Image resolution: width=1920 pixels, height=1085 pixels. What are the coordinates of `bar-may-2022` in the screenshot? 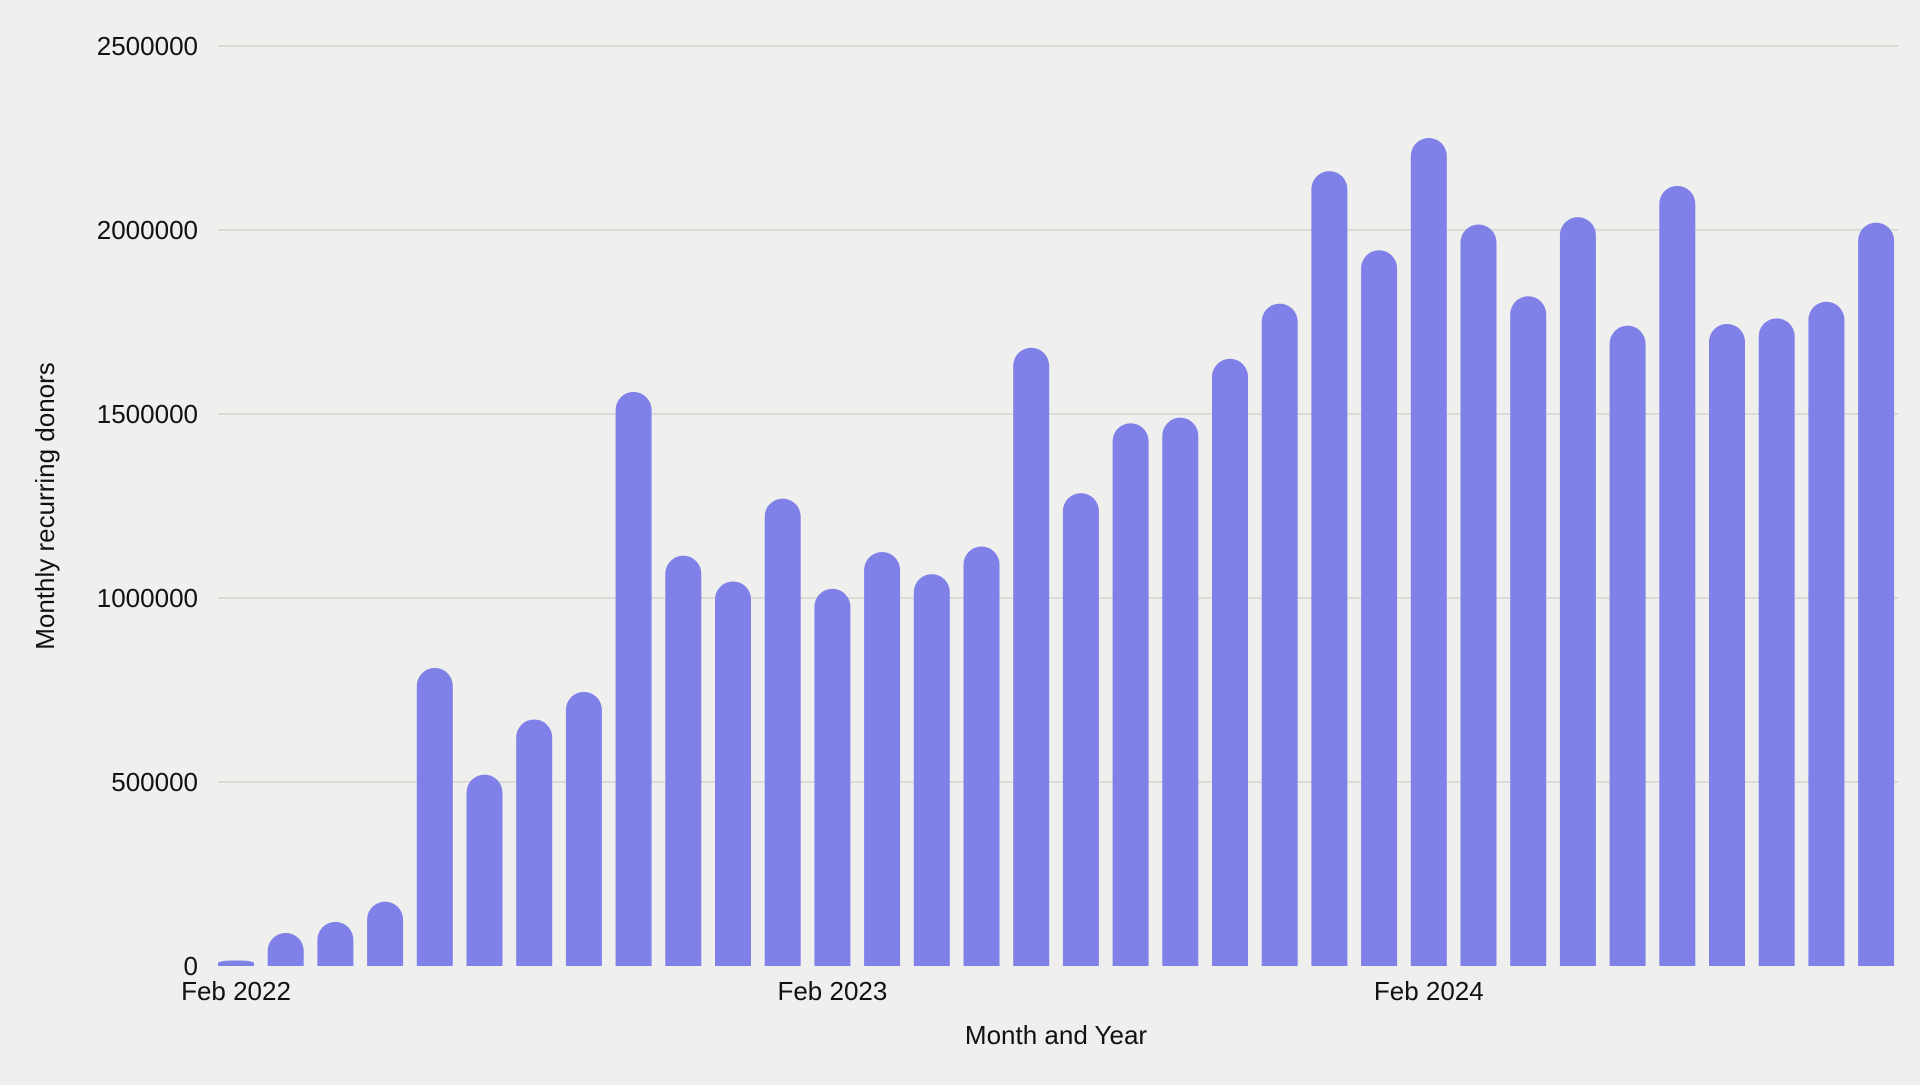 It's located at (385, 933).